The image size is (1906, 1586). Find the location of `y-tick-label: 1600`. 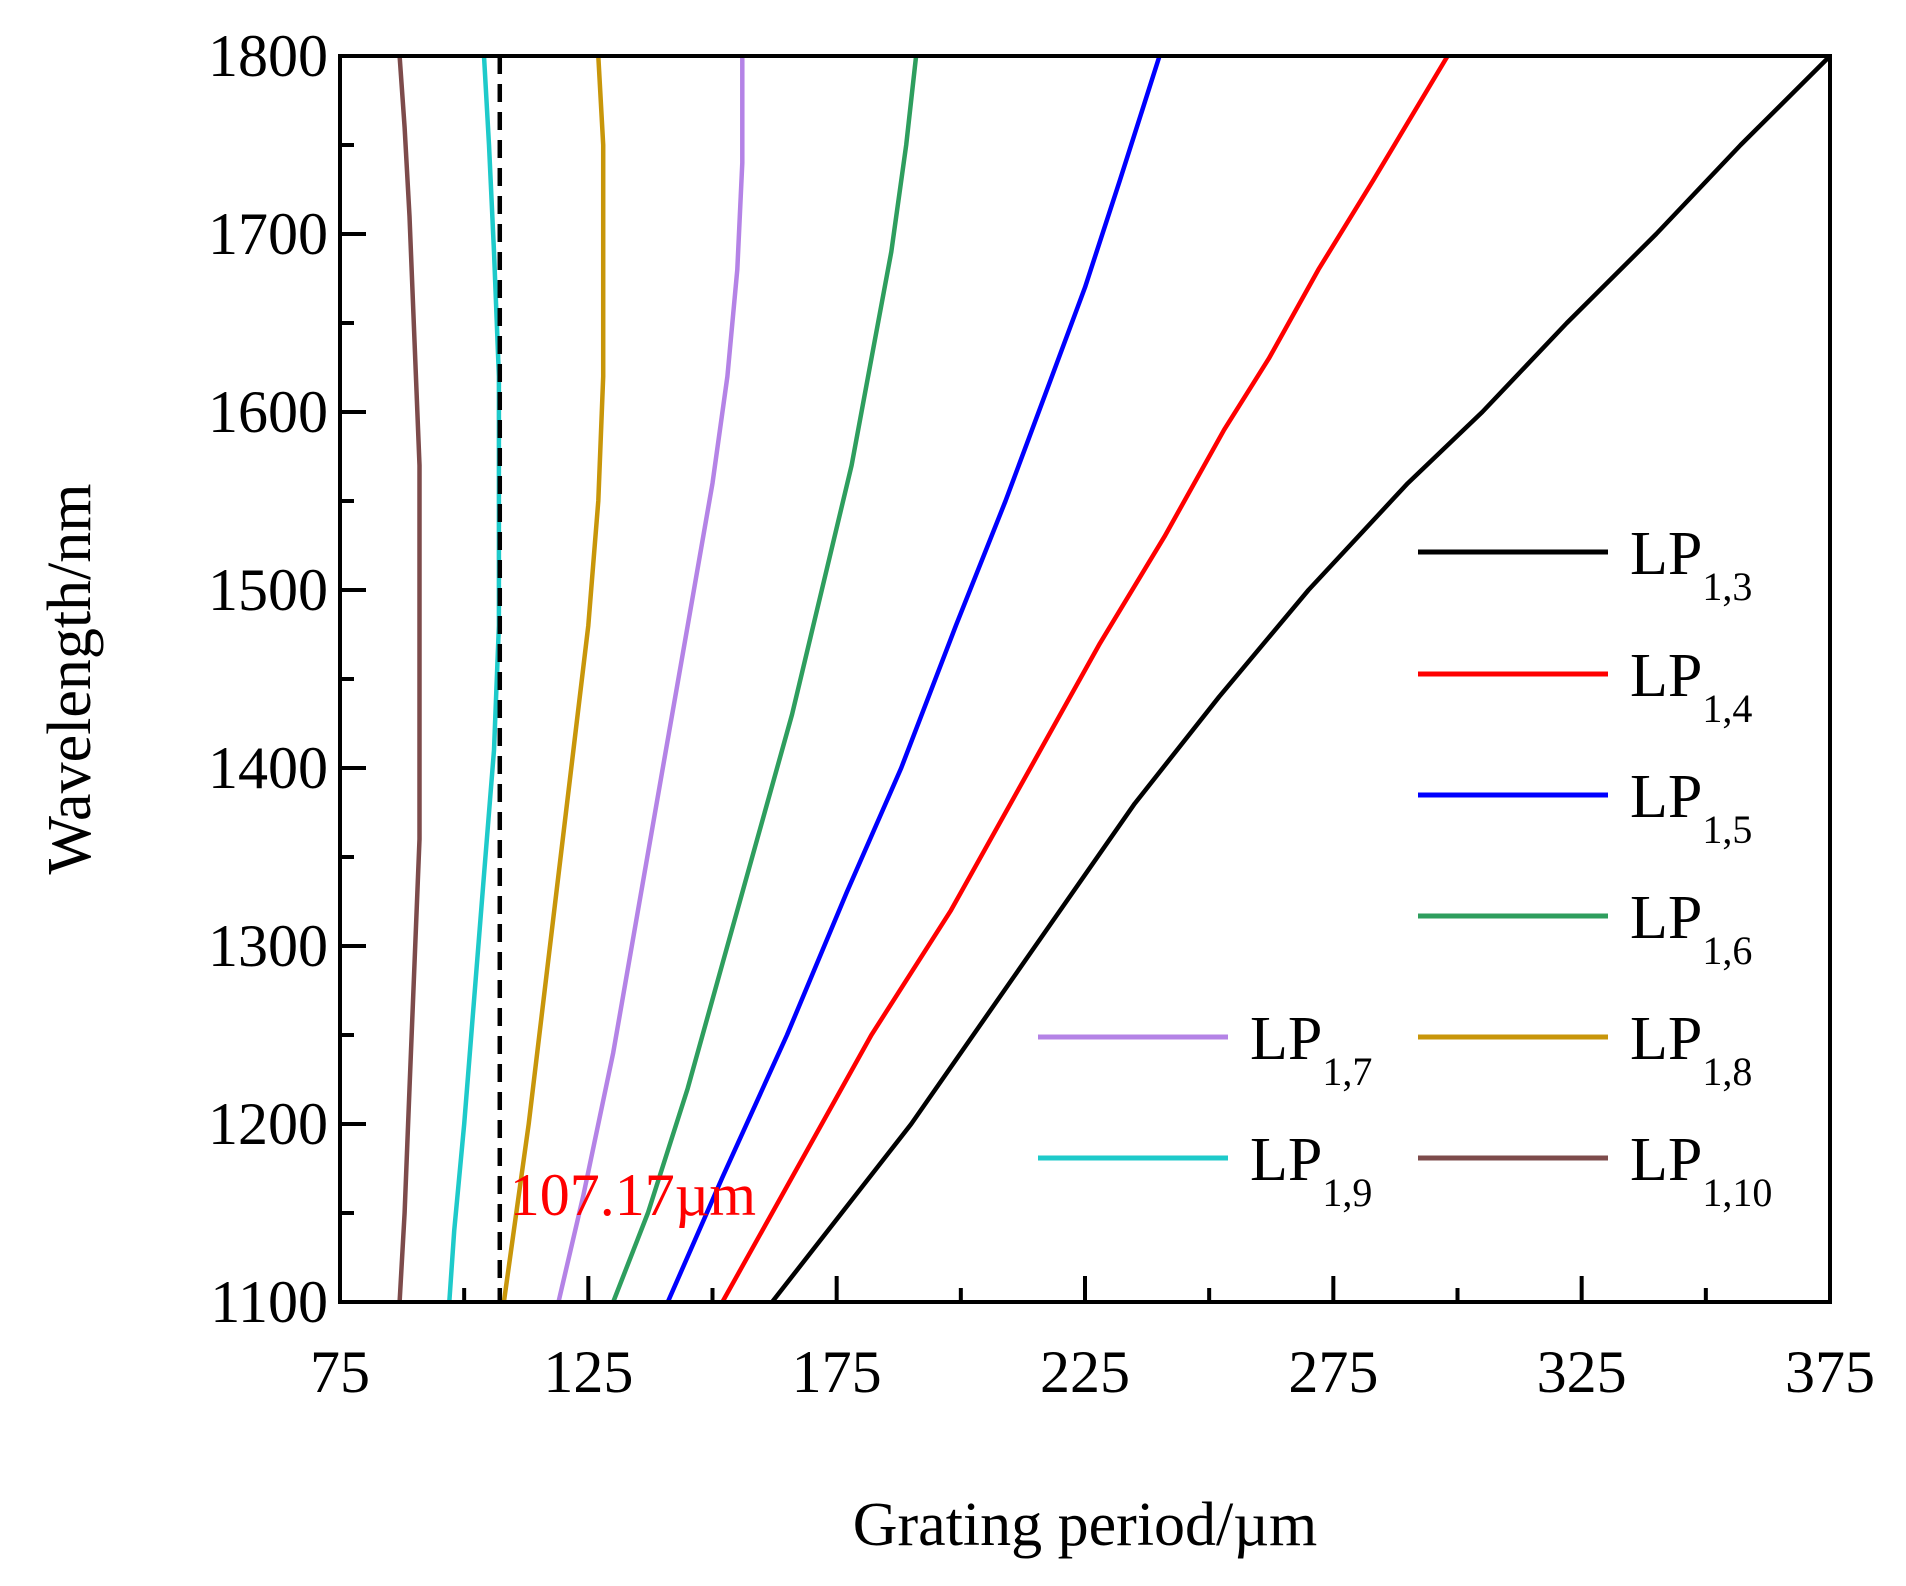

y-tick-label: 1600 is located at coordinates (268, 412).